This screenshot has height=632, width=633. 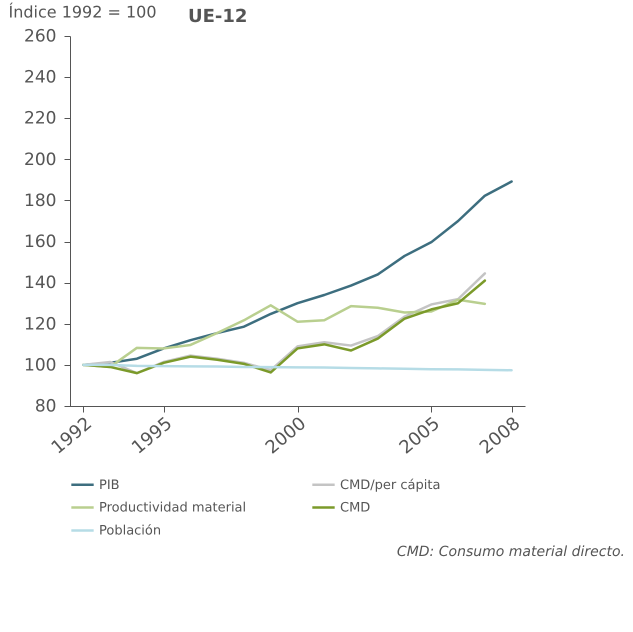 I want to click on y-tick-label: 260, so click(x=40, y=36).